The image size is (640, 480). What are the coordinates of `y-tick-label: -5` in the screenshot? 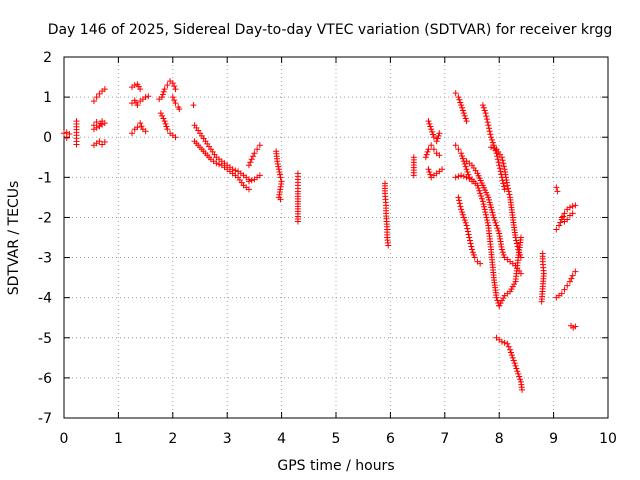 It's located at (45, 339).